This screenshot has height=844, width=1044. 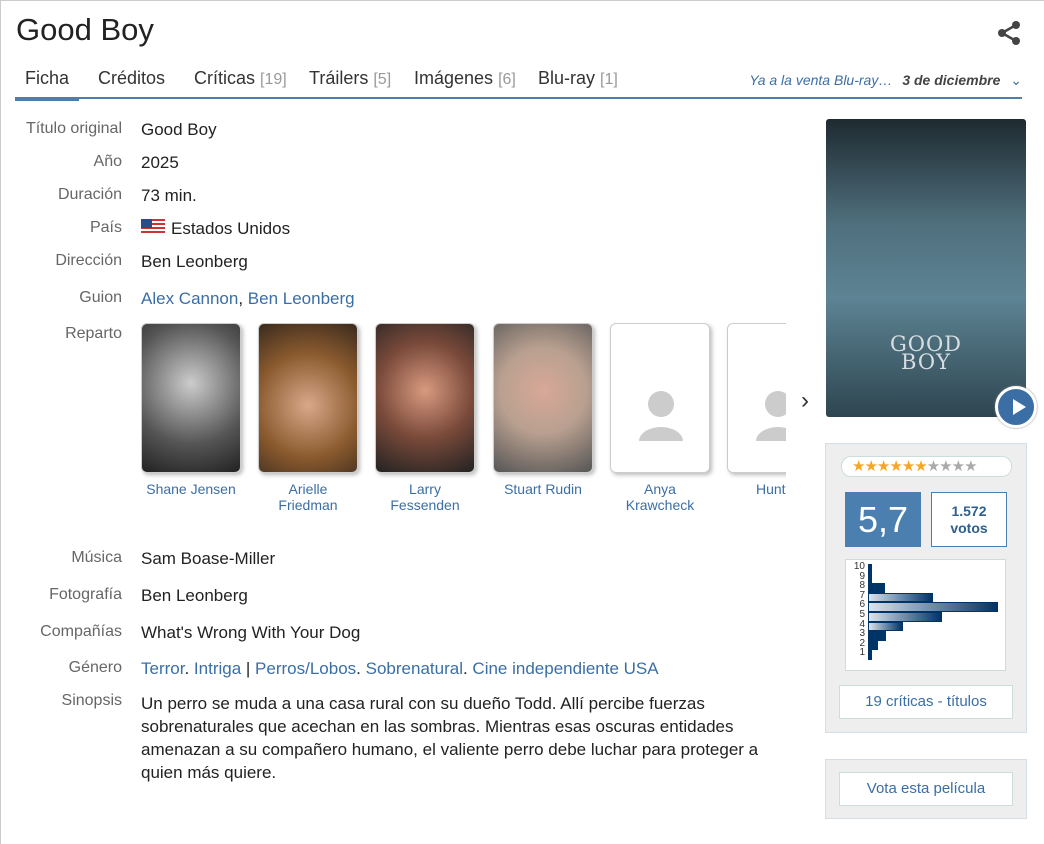 I want to click on reviews-button: 19 críticas - títulos, so click(x=926, y=702).